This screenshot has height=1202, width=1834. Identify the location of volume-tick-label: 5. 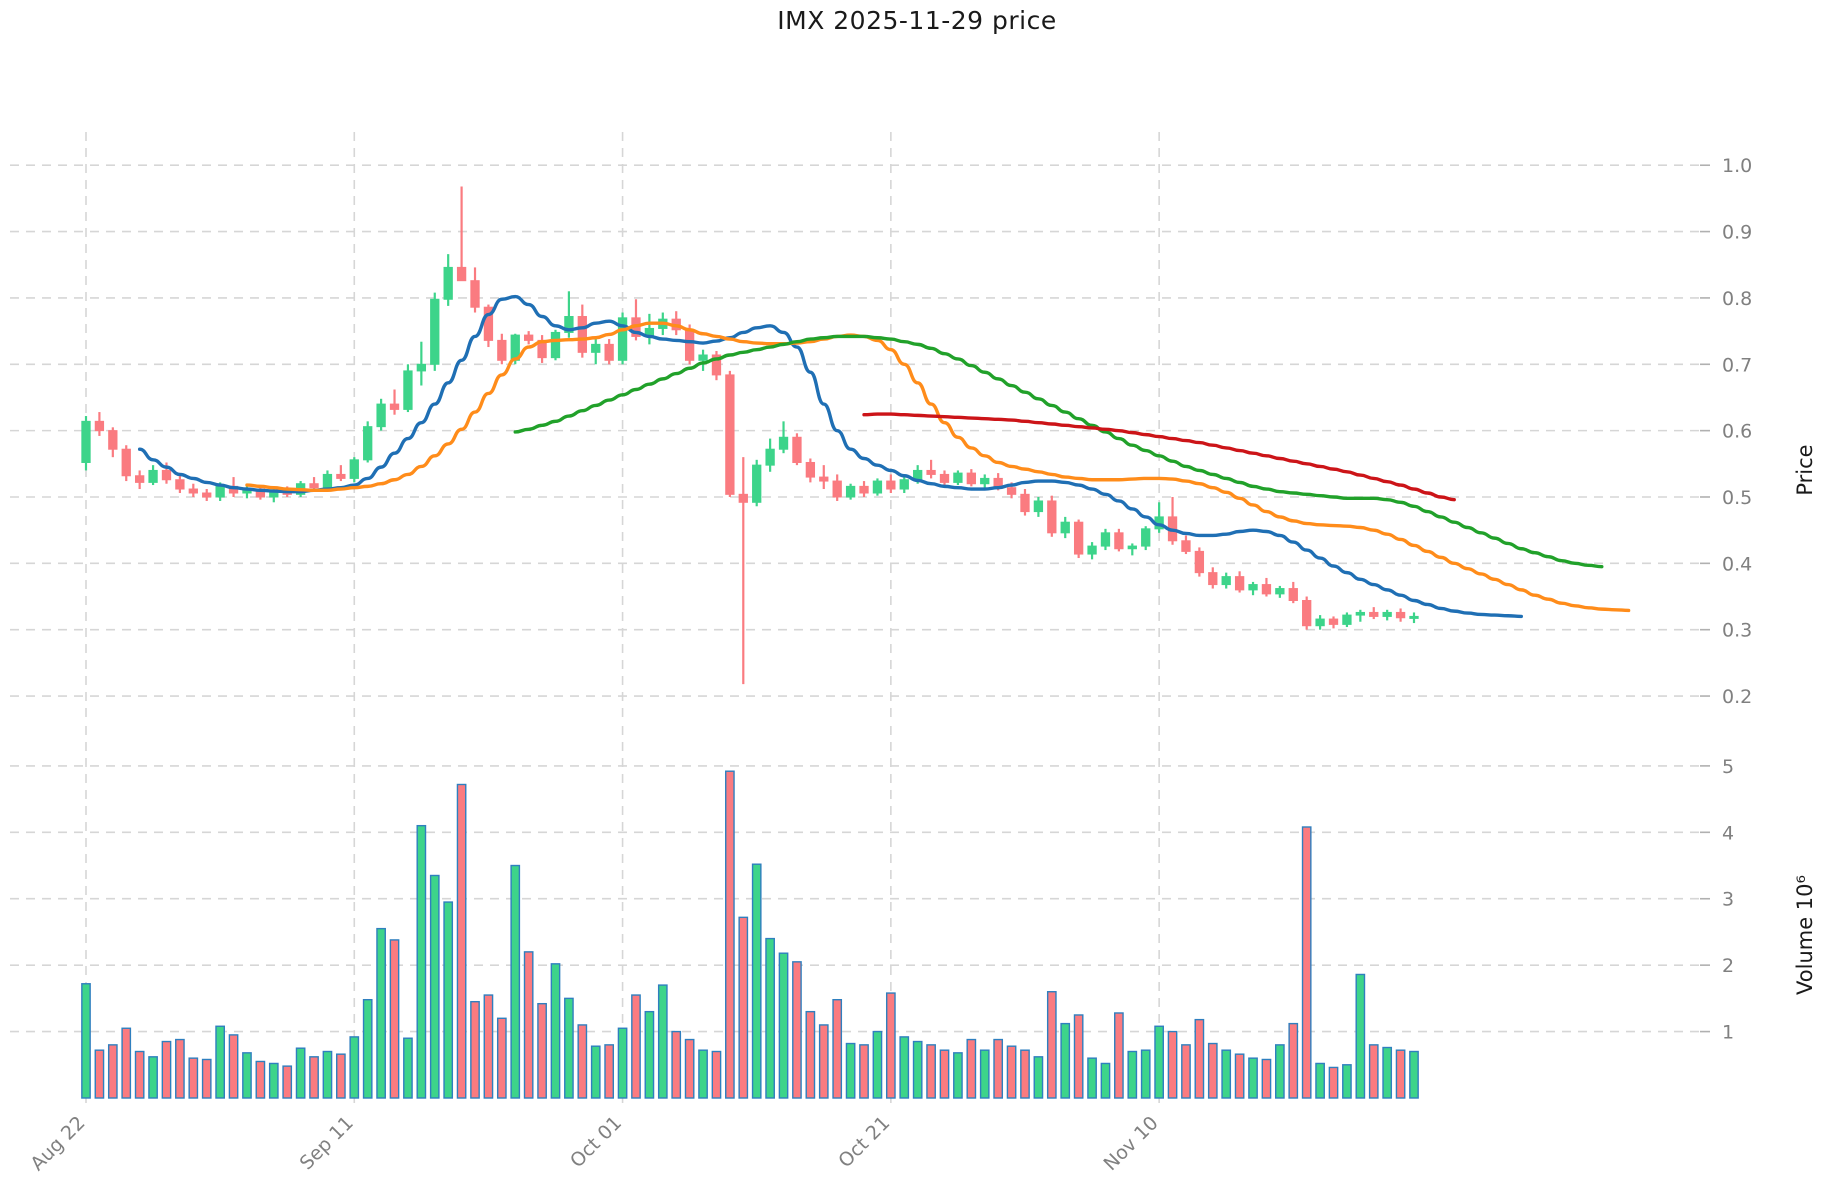
(1728, 767).